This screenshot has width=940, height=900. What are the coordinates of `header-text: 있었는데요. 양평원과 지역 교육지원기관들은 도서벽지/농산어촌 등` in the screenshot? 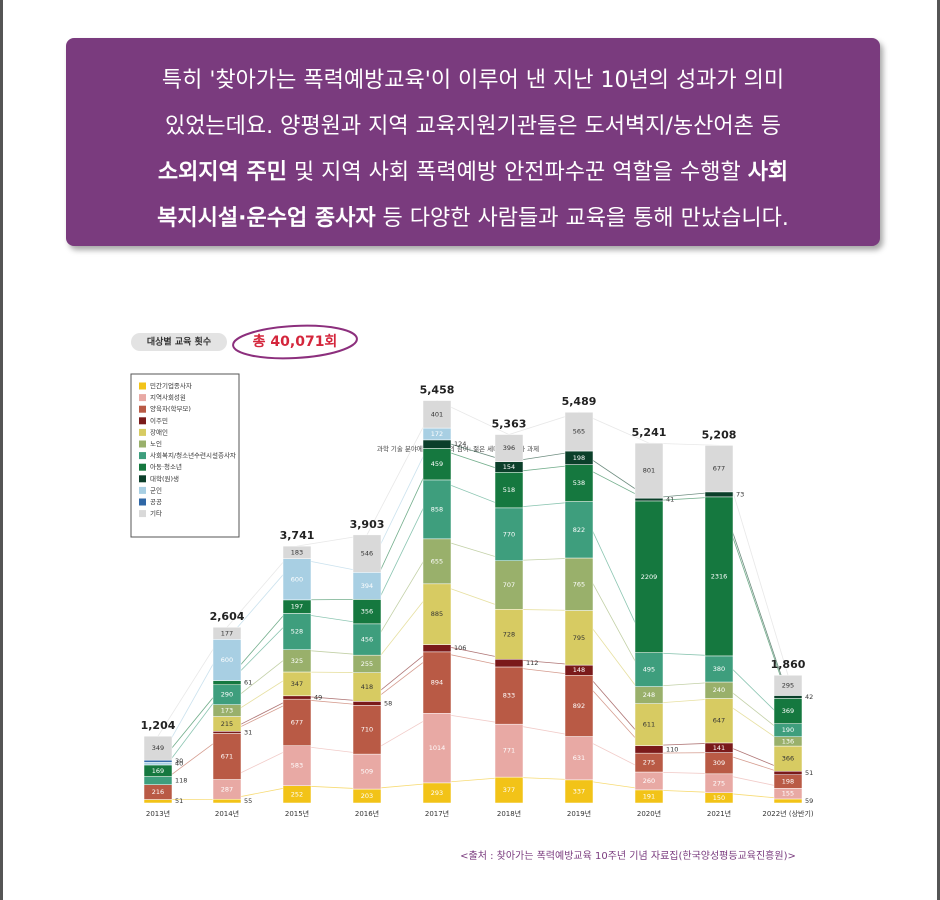 It's located at (473, 126).